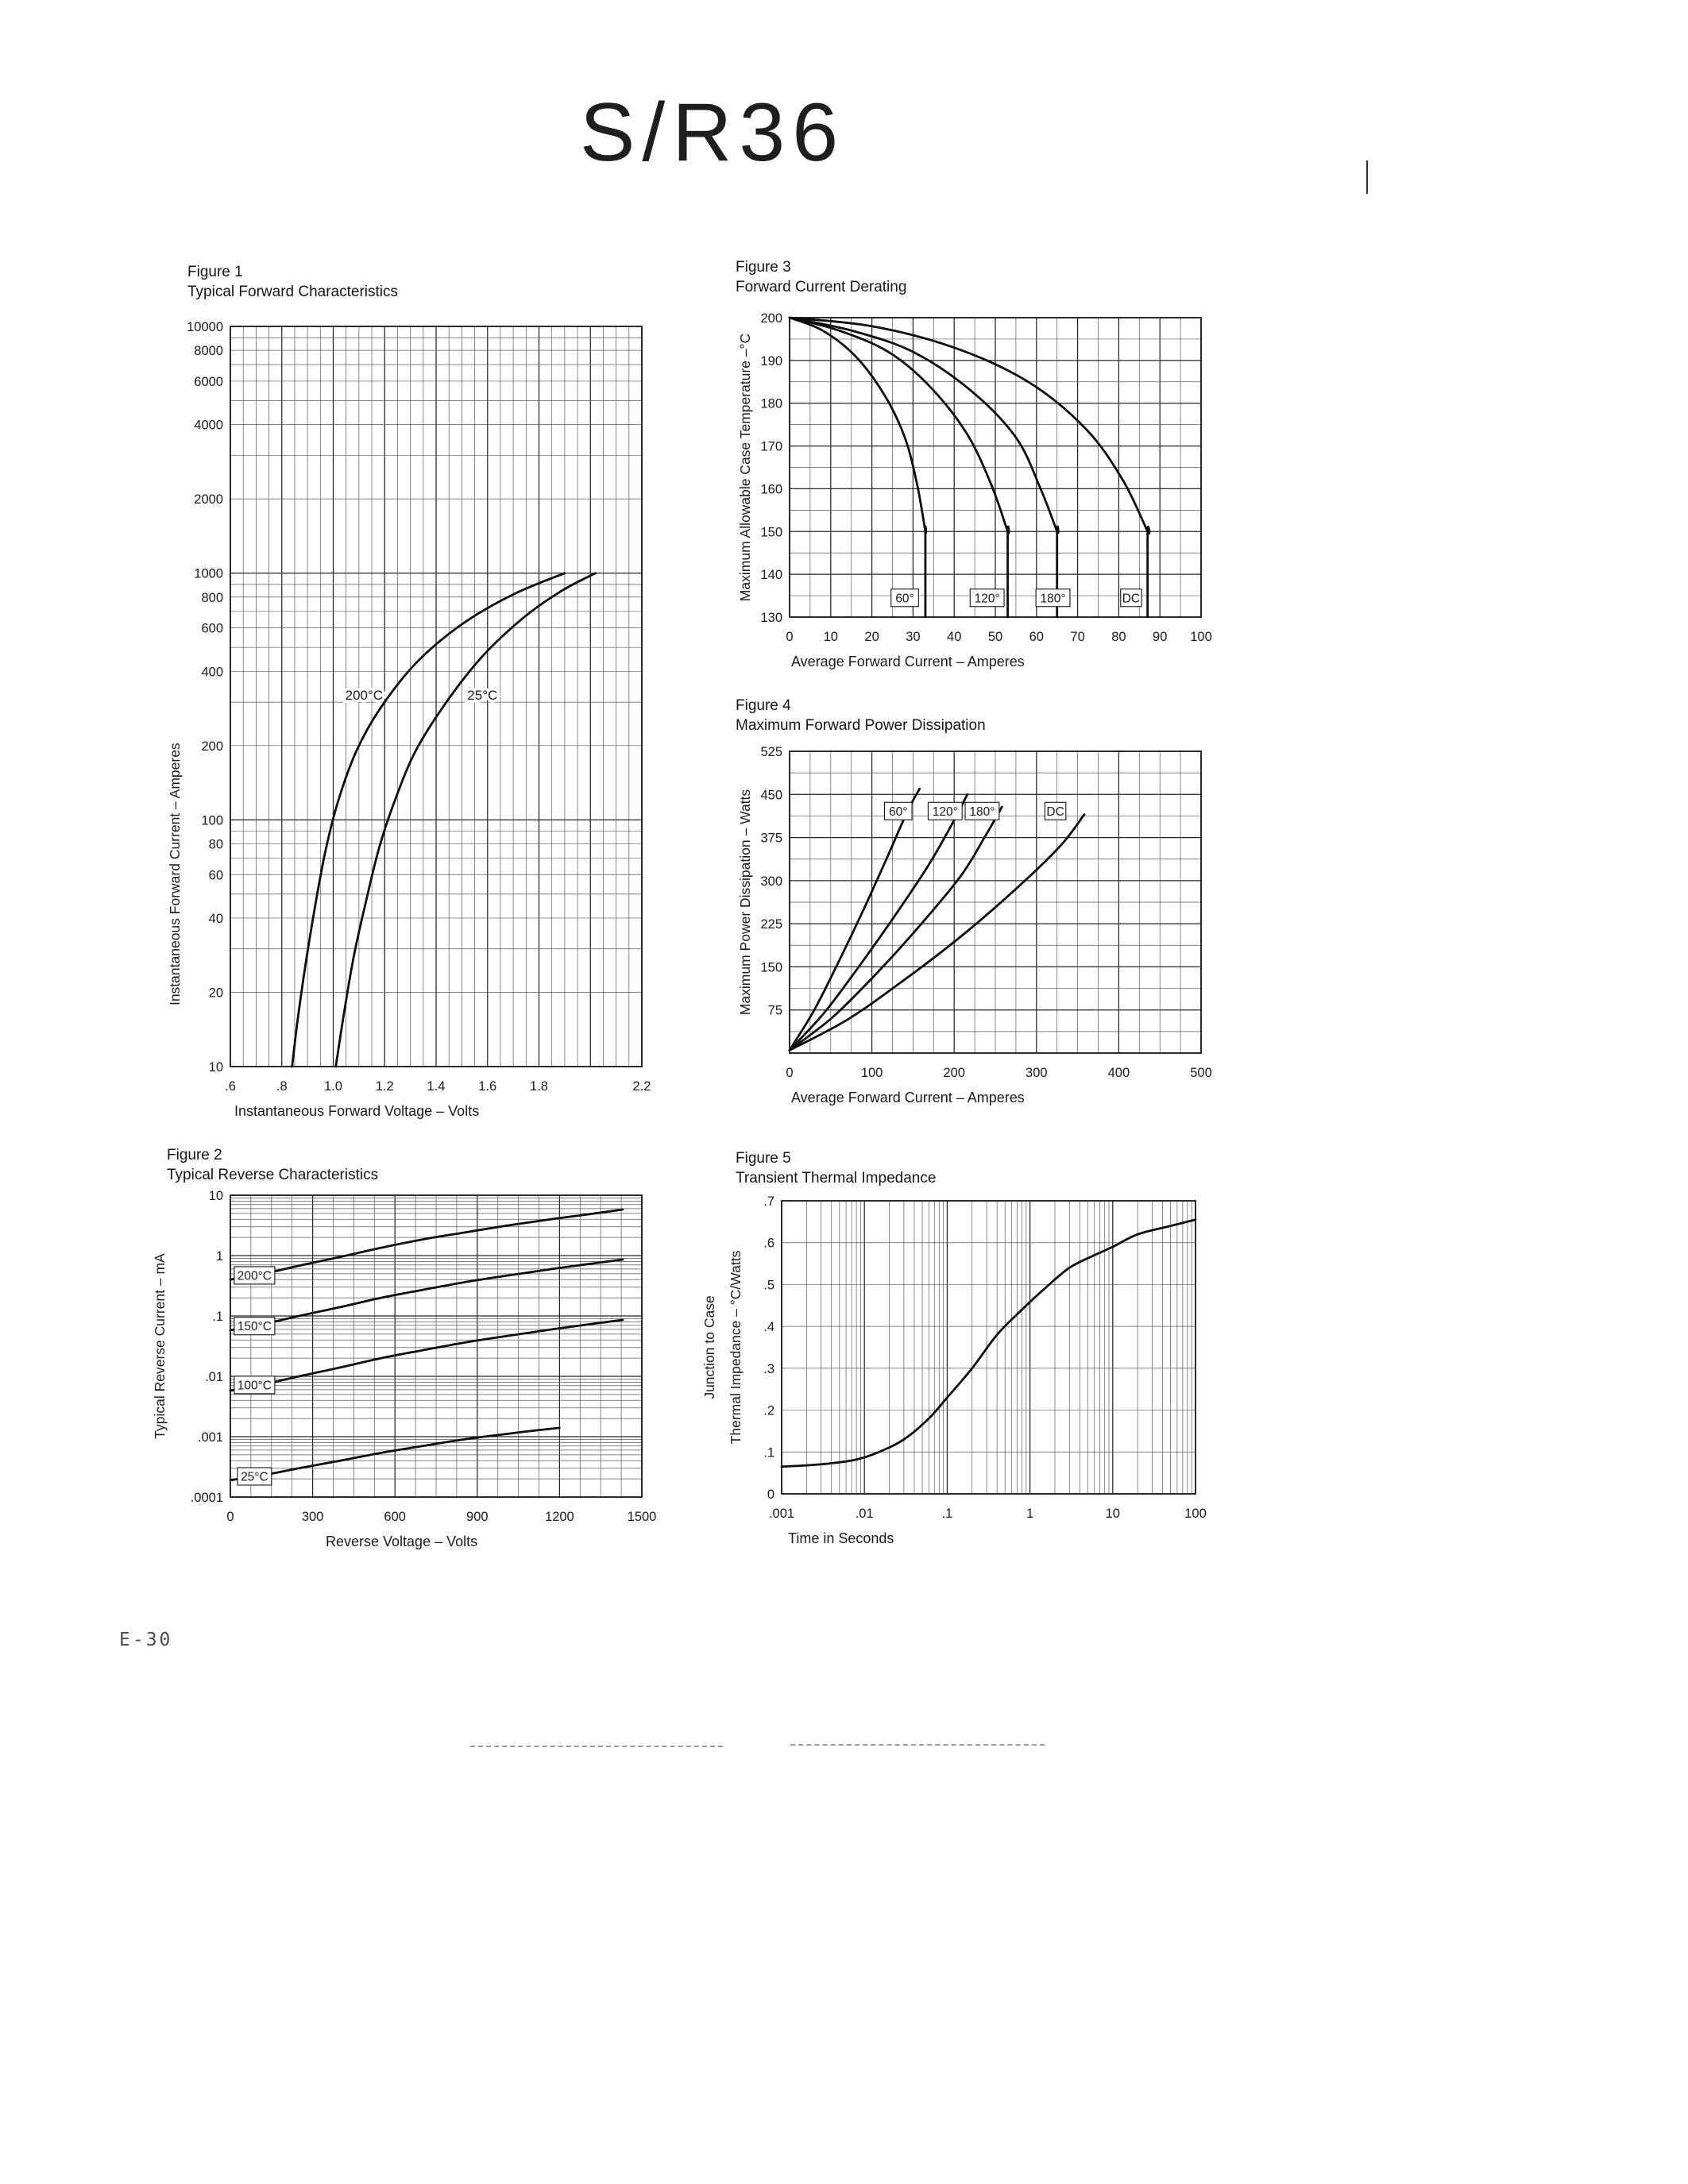 The height and width of the screenshot is (2184, 1688). What do you see at coordinates (559, 1517) in the screenshot?
I see `svg-text: 1200` at bounding box center [559, 1517].